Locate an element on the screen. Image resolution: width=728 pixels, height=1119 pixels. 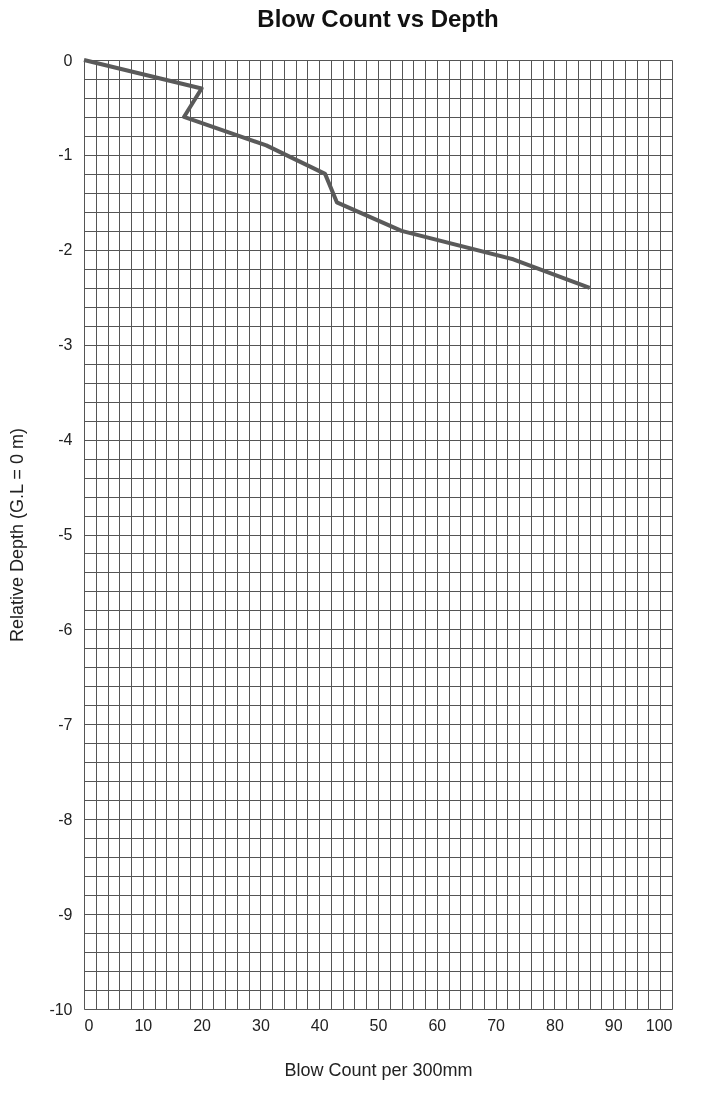
x-axis-title: Blow Count per 300mm is located at coordinates (378, 1069).